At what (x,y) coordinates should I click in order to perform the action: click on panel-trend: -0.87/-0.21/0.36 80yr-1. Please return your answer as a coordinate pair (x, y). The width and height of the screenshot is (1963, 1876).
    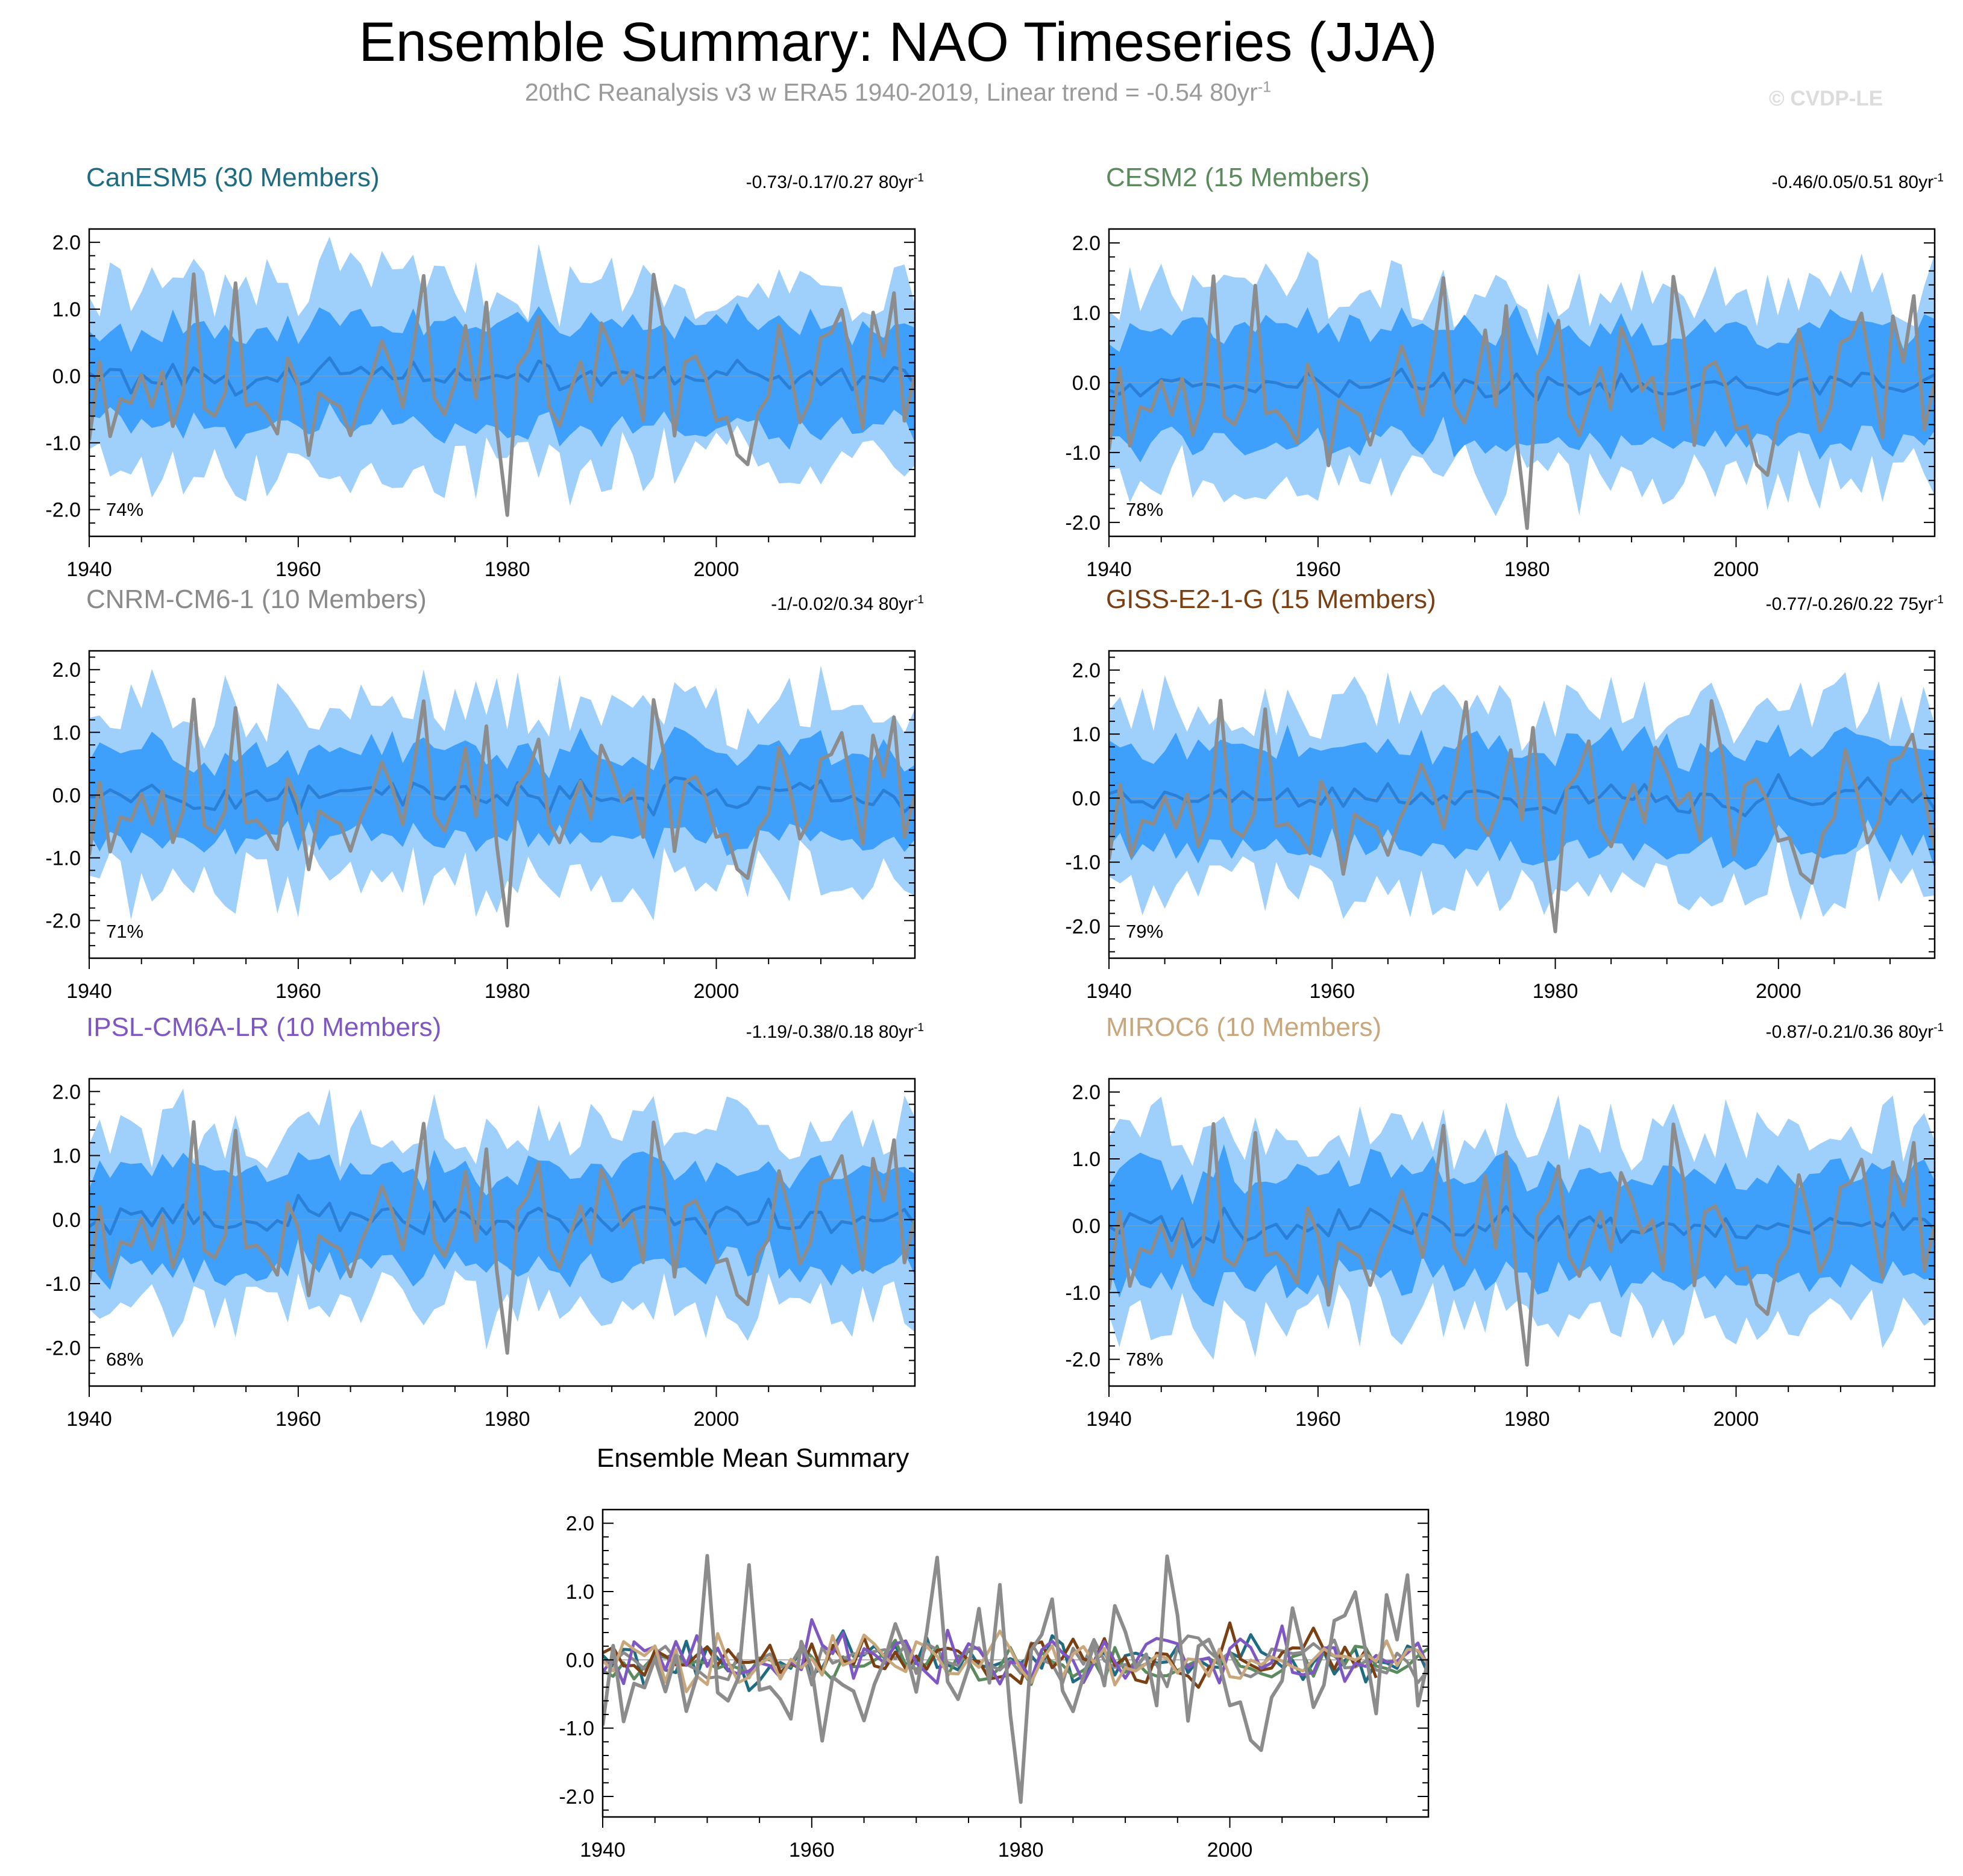
    Looking at the image, I should click on (1855, 1032).